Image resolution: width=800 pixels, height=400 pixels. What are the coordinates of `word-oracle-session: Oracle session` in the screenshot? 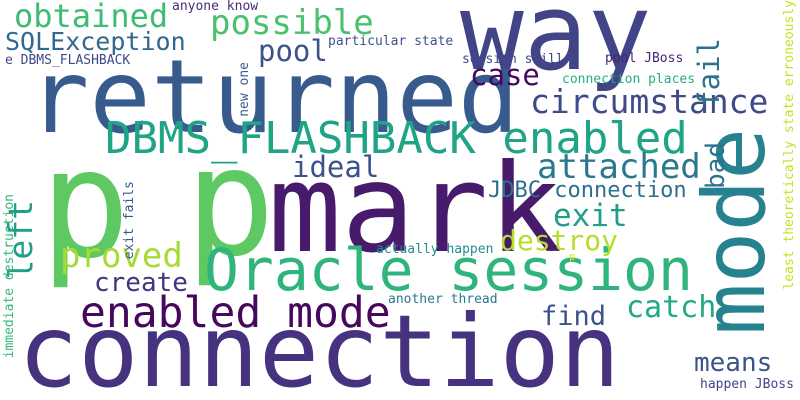 It's located at (448, 270).